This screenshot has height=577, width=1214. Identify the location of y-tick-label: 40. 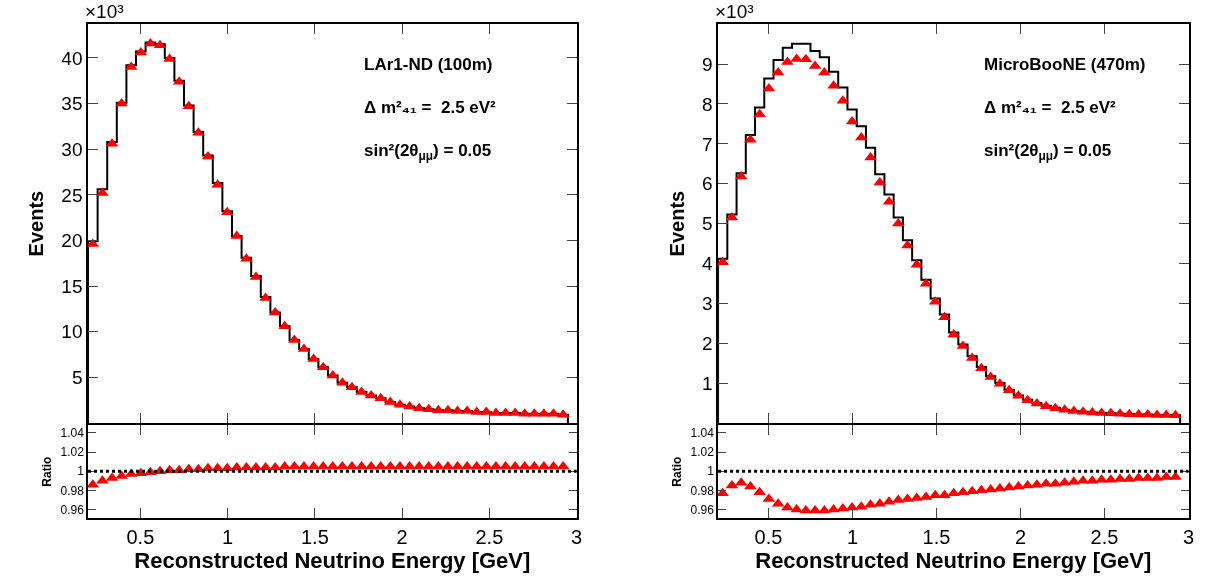
(72, 58).